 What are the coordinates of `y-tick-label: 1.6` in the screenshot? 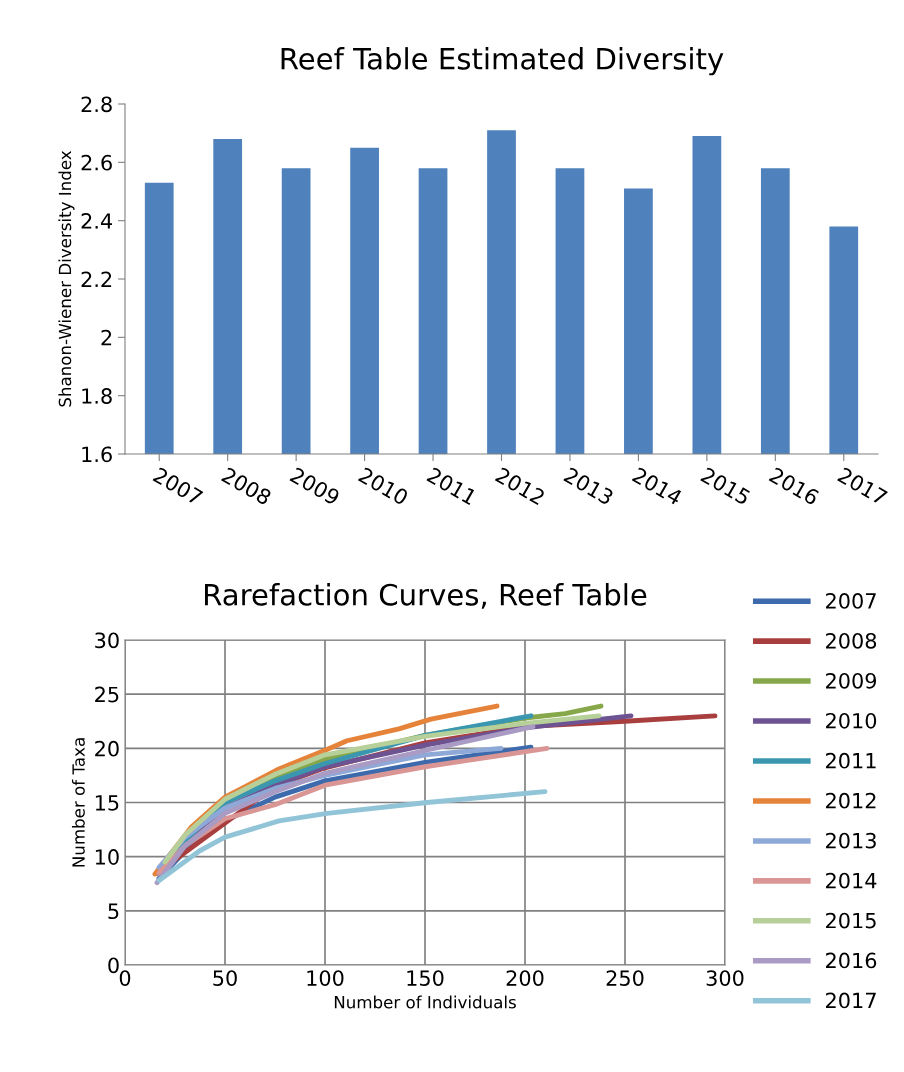 It's located at (97, 454).